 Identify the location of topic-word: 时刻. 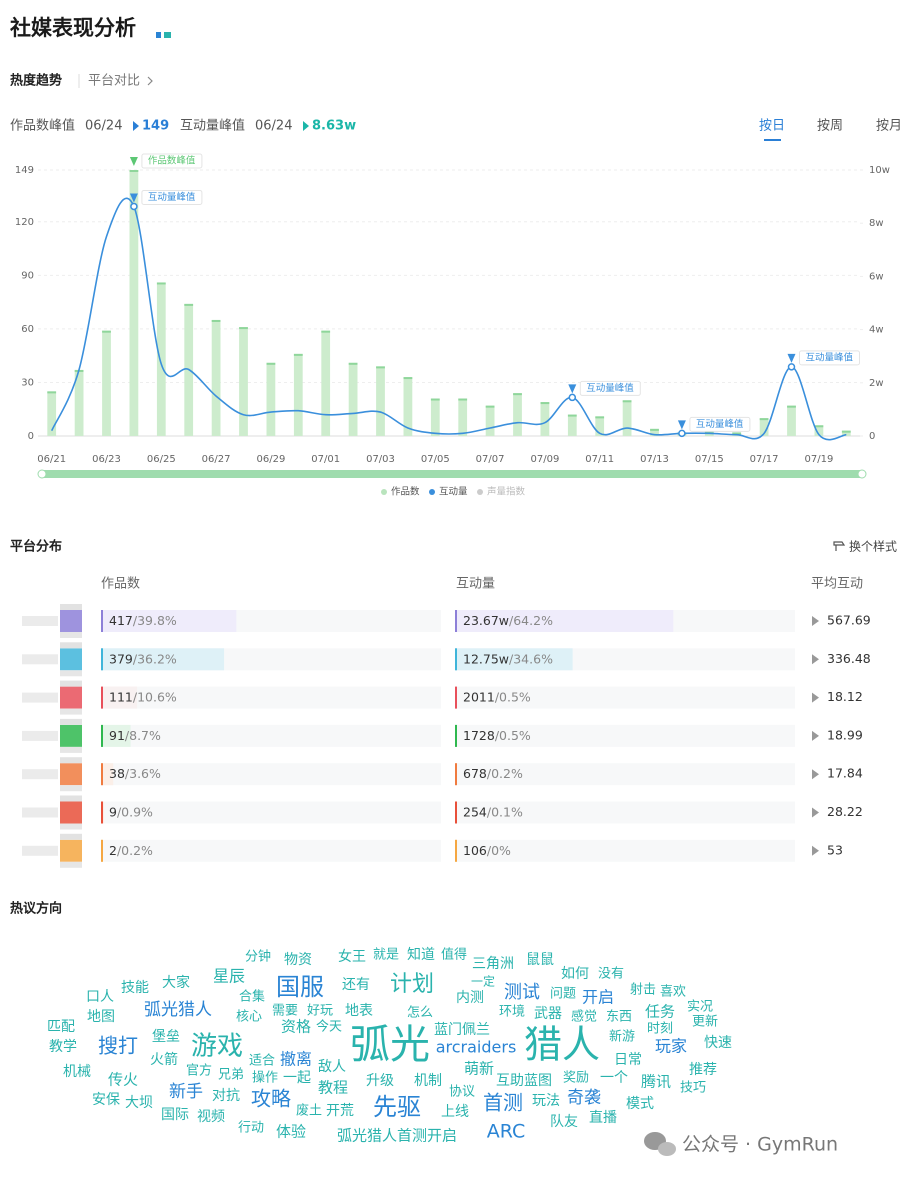
(660, 1029).